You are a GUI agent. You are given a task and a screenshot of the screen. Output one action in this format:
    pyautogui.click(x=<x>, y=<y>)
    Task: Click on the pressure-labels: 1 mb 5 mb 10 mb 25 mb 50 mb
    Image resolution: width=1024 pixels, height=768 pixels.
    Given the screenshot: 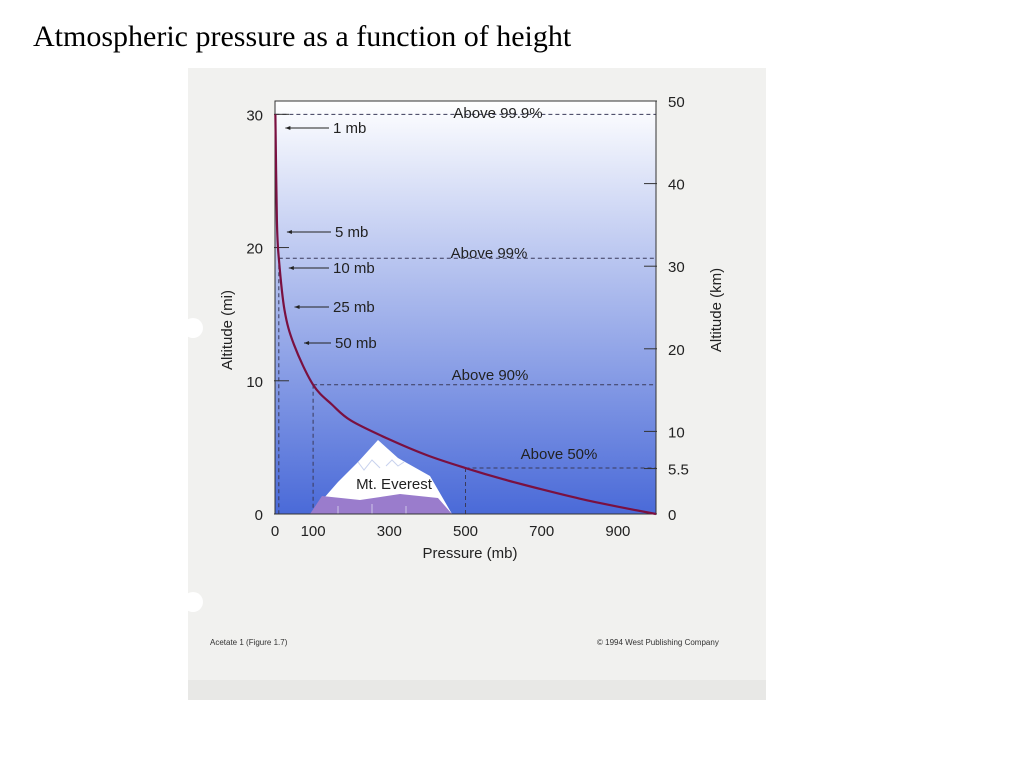 What is the action you would take?
    pyautogui.click(x=331, y=236)
    